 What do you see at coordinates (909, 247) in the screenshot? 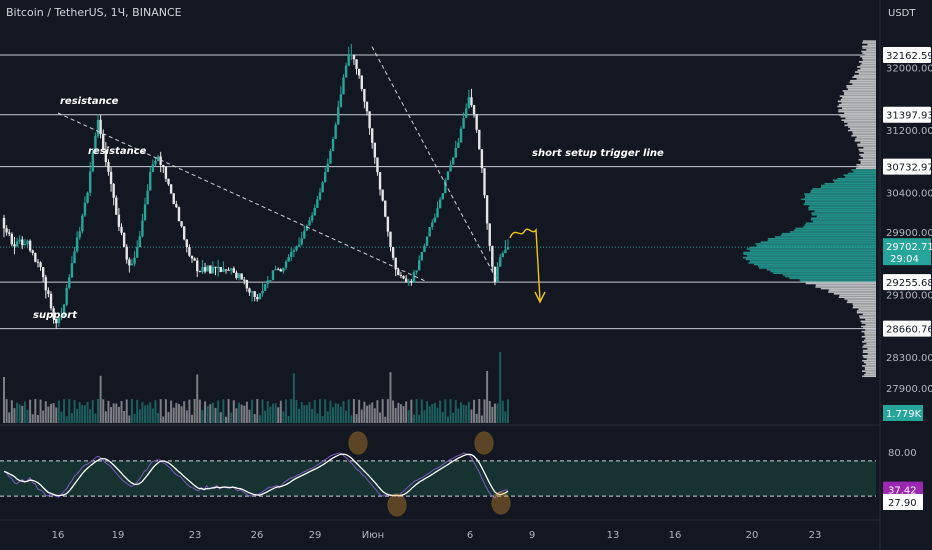
I see `current-price-label: 29702.71` at bounding box center [909, 247].